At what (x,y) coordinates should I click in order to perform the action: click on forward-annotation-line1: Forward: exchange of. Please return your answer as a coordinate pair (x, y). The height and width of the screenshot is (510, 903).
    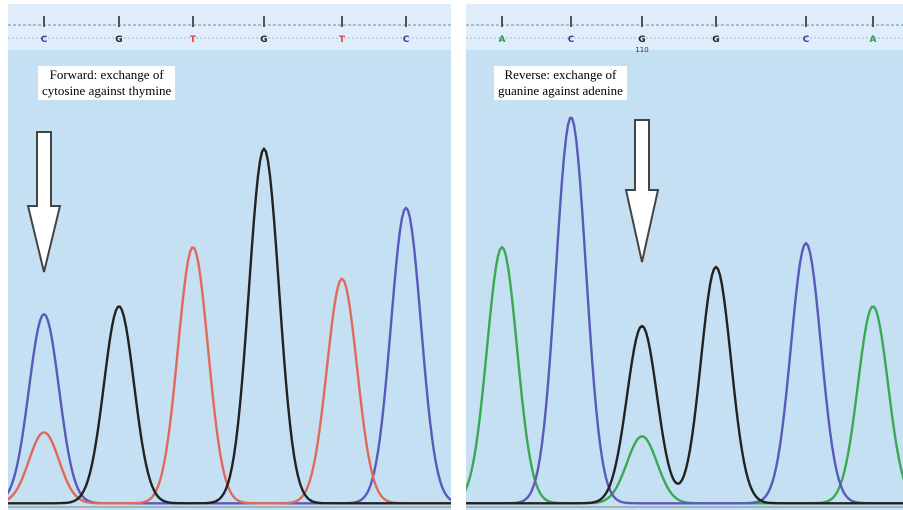
    Looking at the image, I should click on (106, 74).